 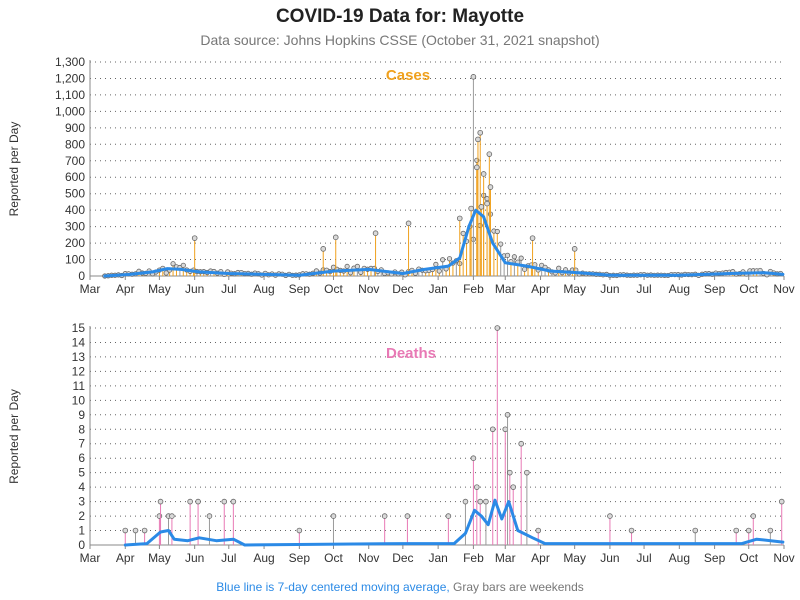 I want to click on cases-ytick-label: 600, so click(x=75, y=177).